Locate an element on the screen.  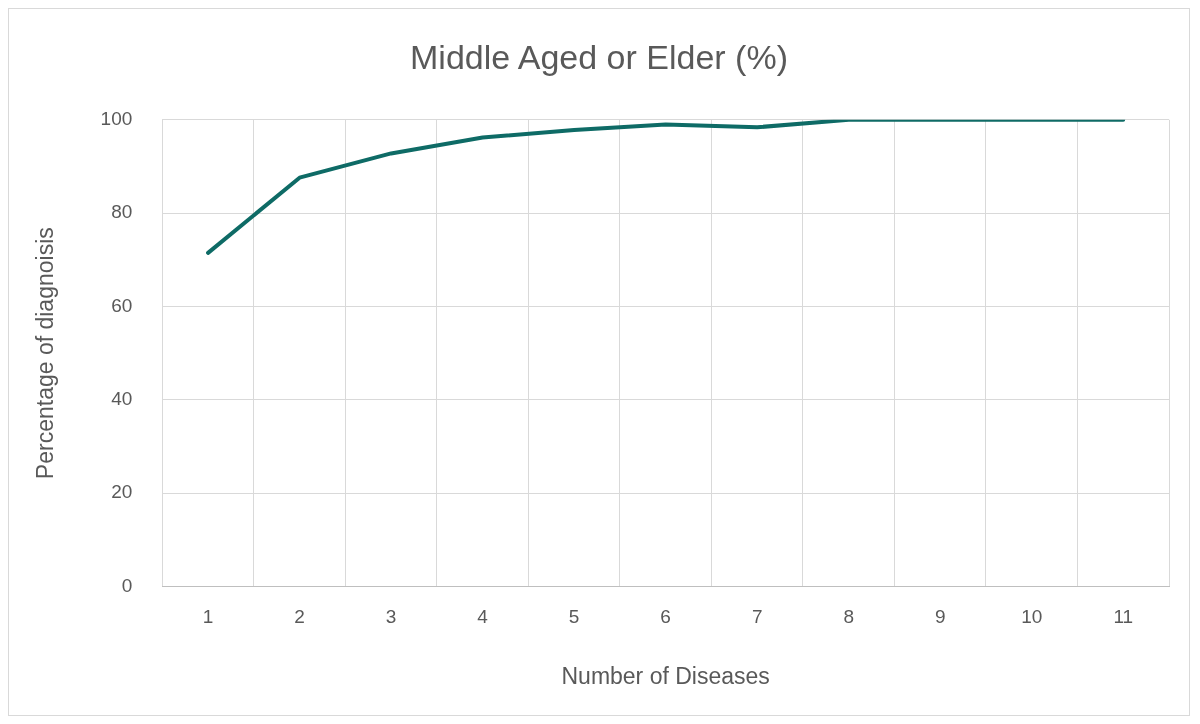
x-tick-label: 10 is located at coordinates (1032, 617).